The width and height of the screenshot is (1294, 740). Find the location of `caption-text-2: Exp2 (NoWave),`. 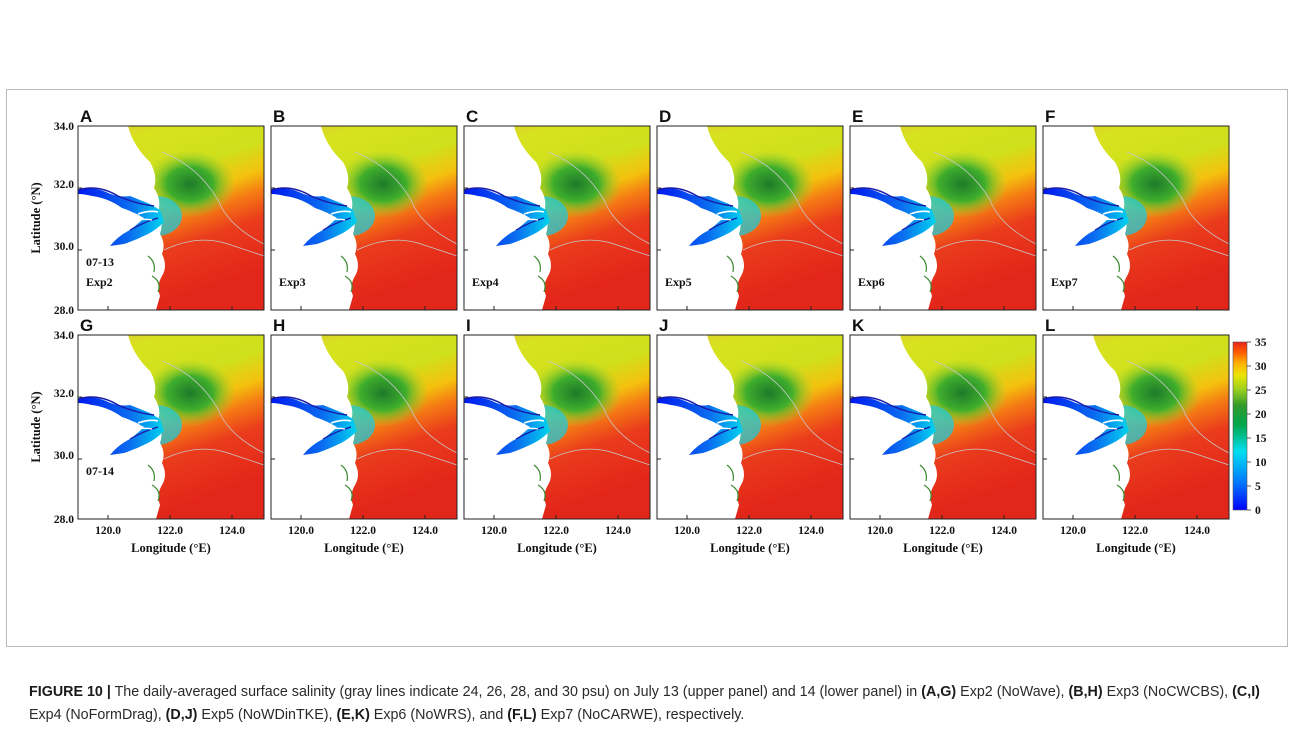

caption-text-2: Exp2 (NoWave), is located at coordinates (1012, 692).